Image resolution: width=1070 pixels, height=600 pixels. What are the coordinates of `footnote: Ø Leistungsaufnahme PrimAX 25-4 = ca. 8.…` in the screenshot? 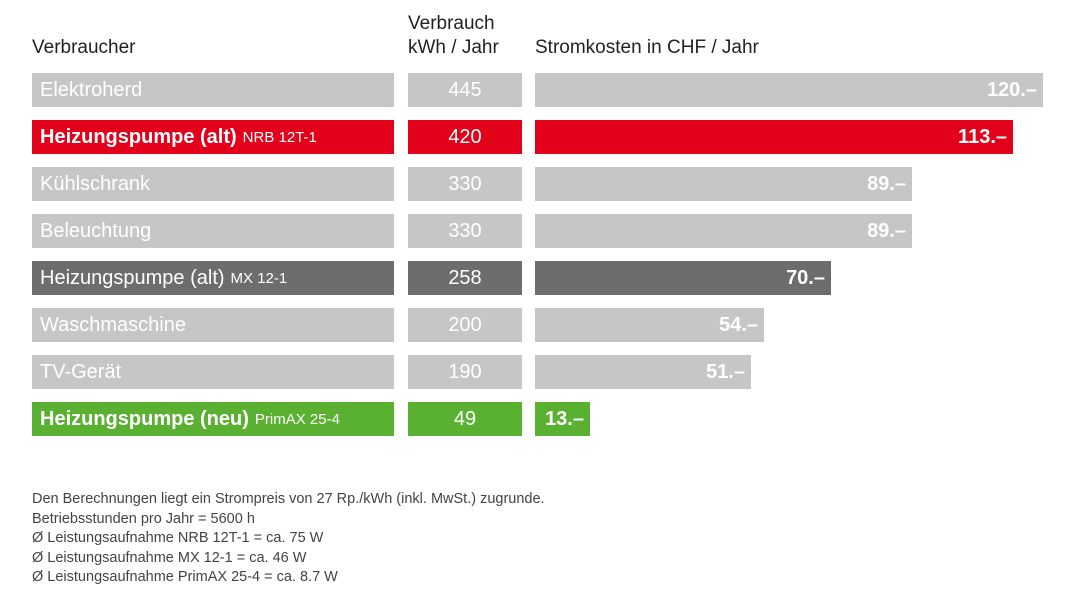 It's located at (185, 577).